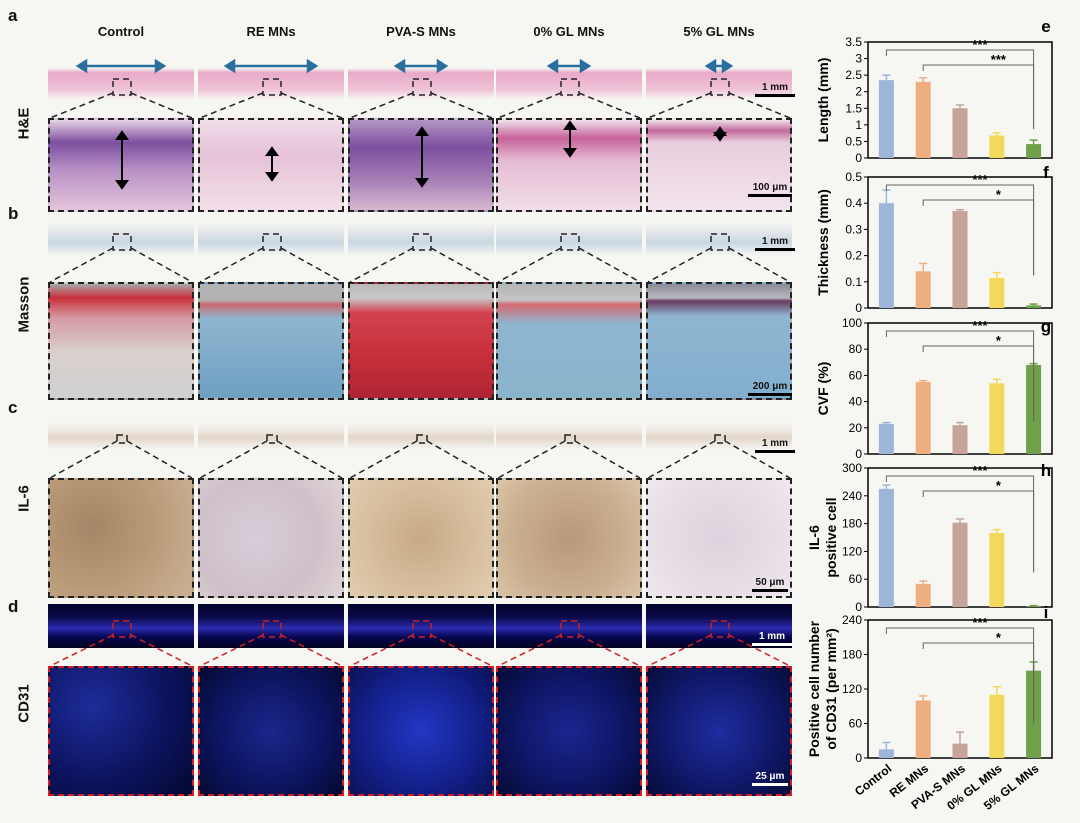  What do you see at coordinates (823, 242) in the screenshot?
I see `ylabel-f: Thickness (mm)` at bounding box center [823, 242].